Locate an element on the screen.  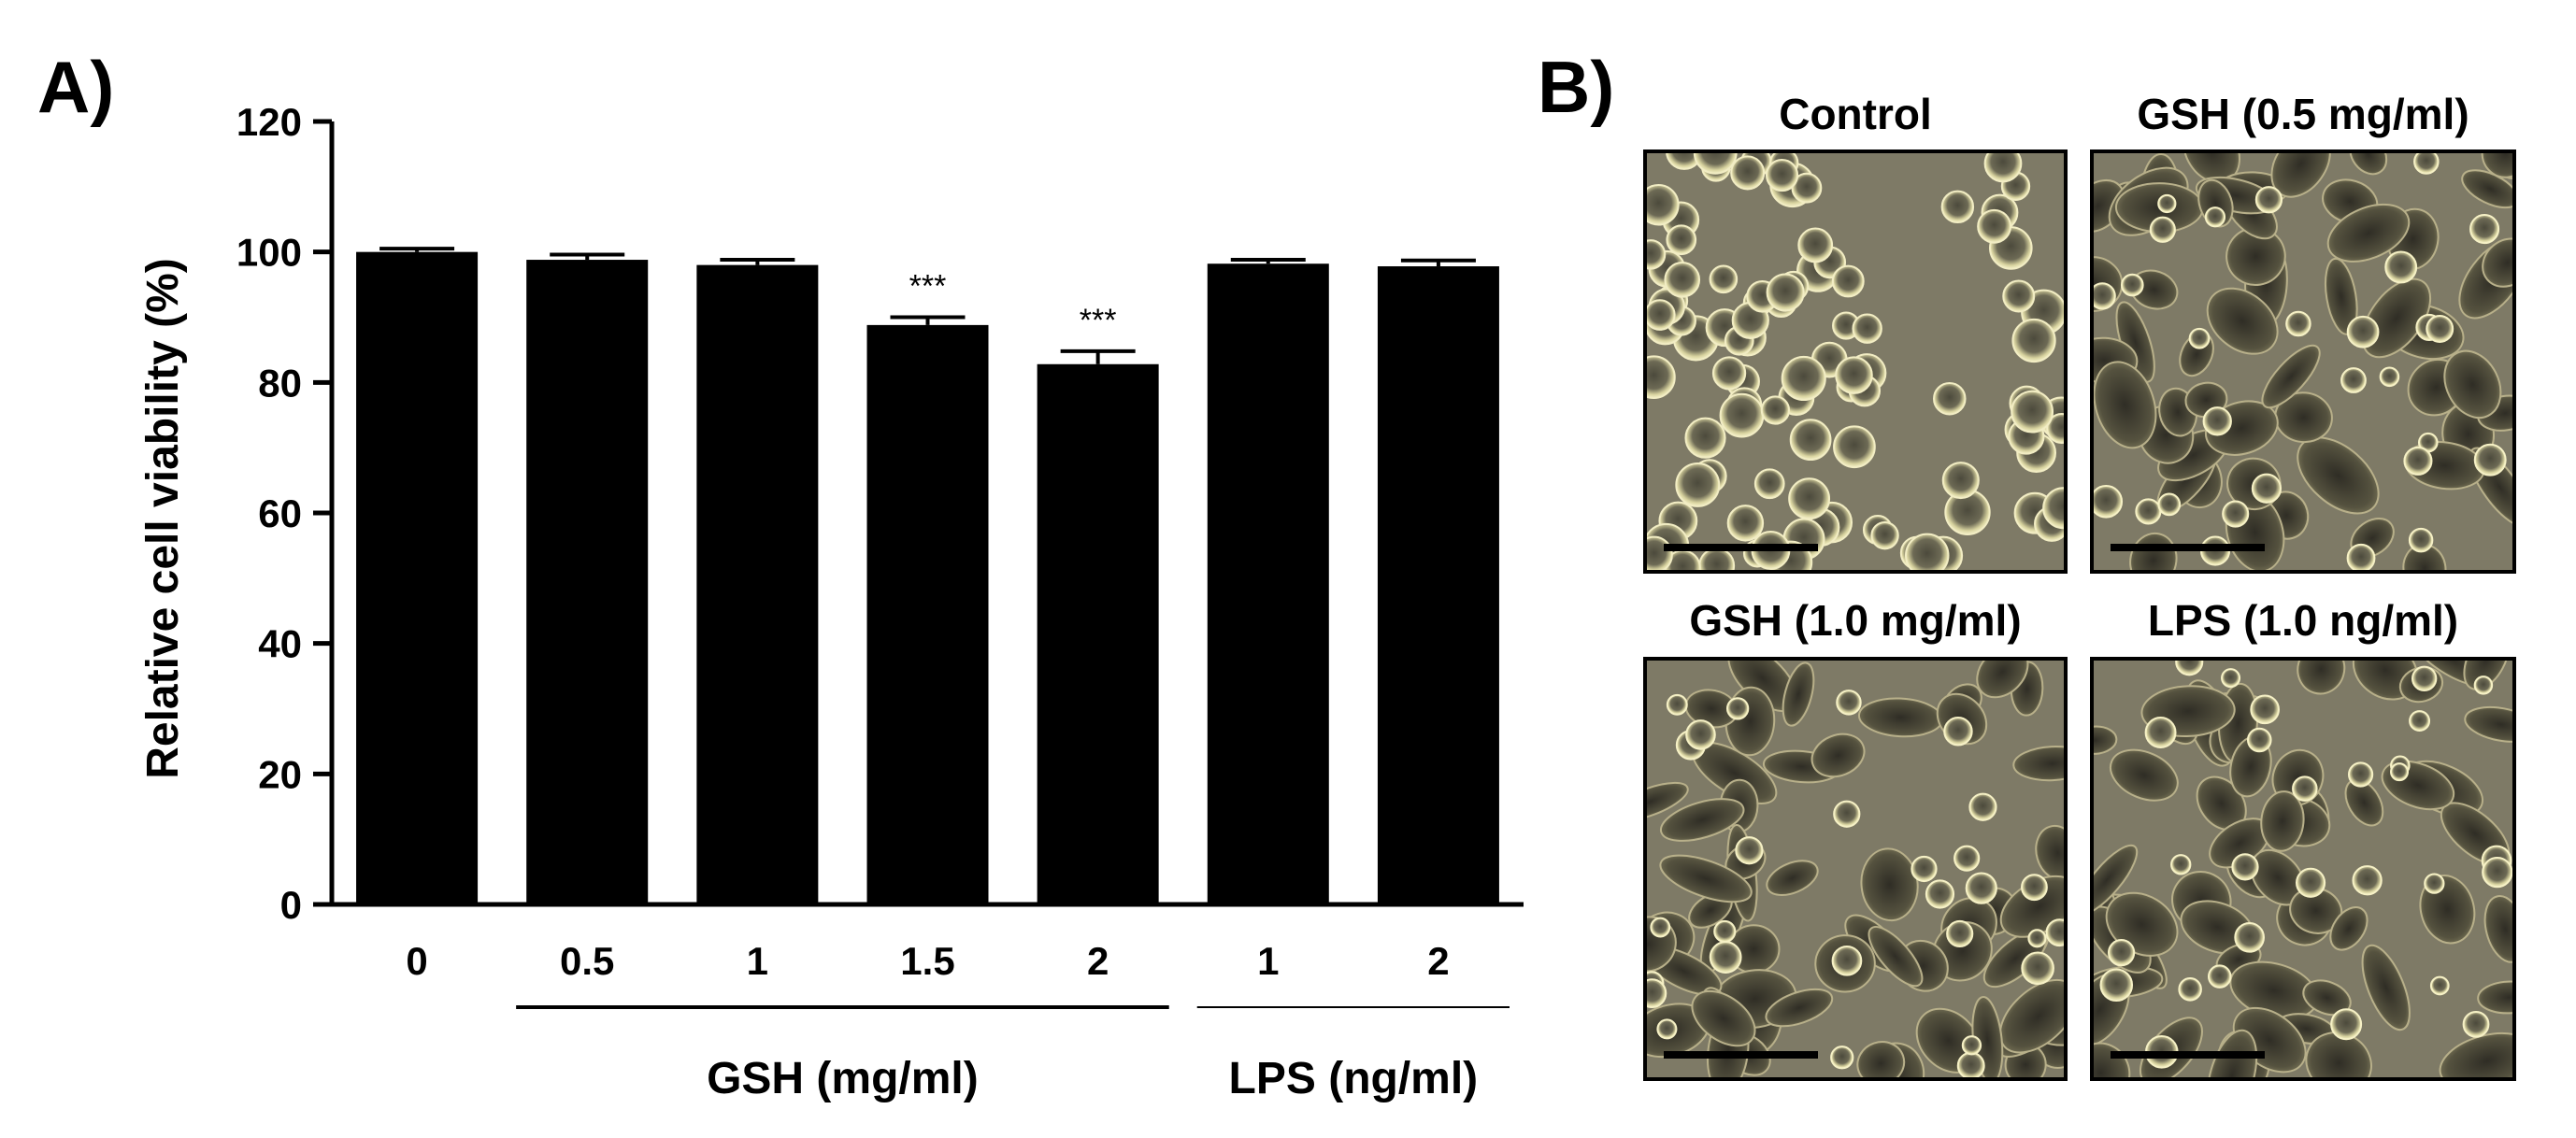
significance-label: *** is located at coordinates (928, 287).